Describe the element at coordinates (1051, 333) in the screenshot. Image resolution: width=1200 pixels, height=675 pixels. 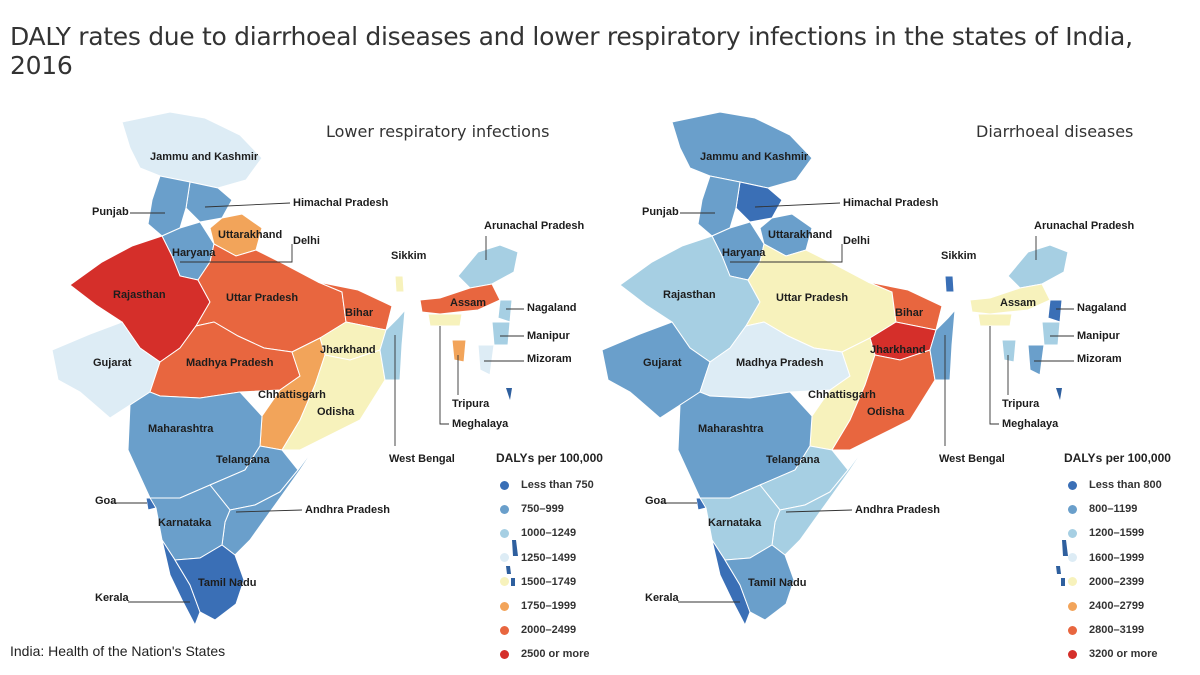
I see `state-manipur` at that location.